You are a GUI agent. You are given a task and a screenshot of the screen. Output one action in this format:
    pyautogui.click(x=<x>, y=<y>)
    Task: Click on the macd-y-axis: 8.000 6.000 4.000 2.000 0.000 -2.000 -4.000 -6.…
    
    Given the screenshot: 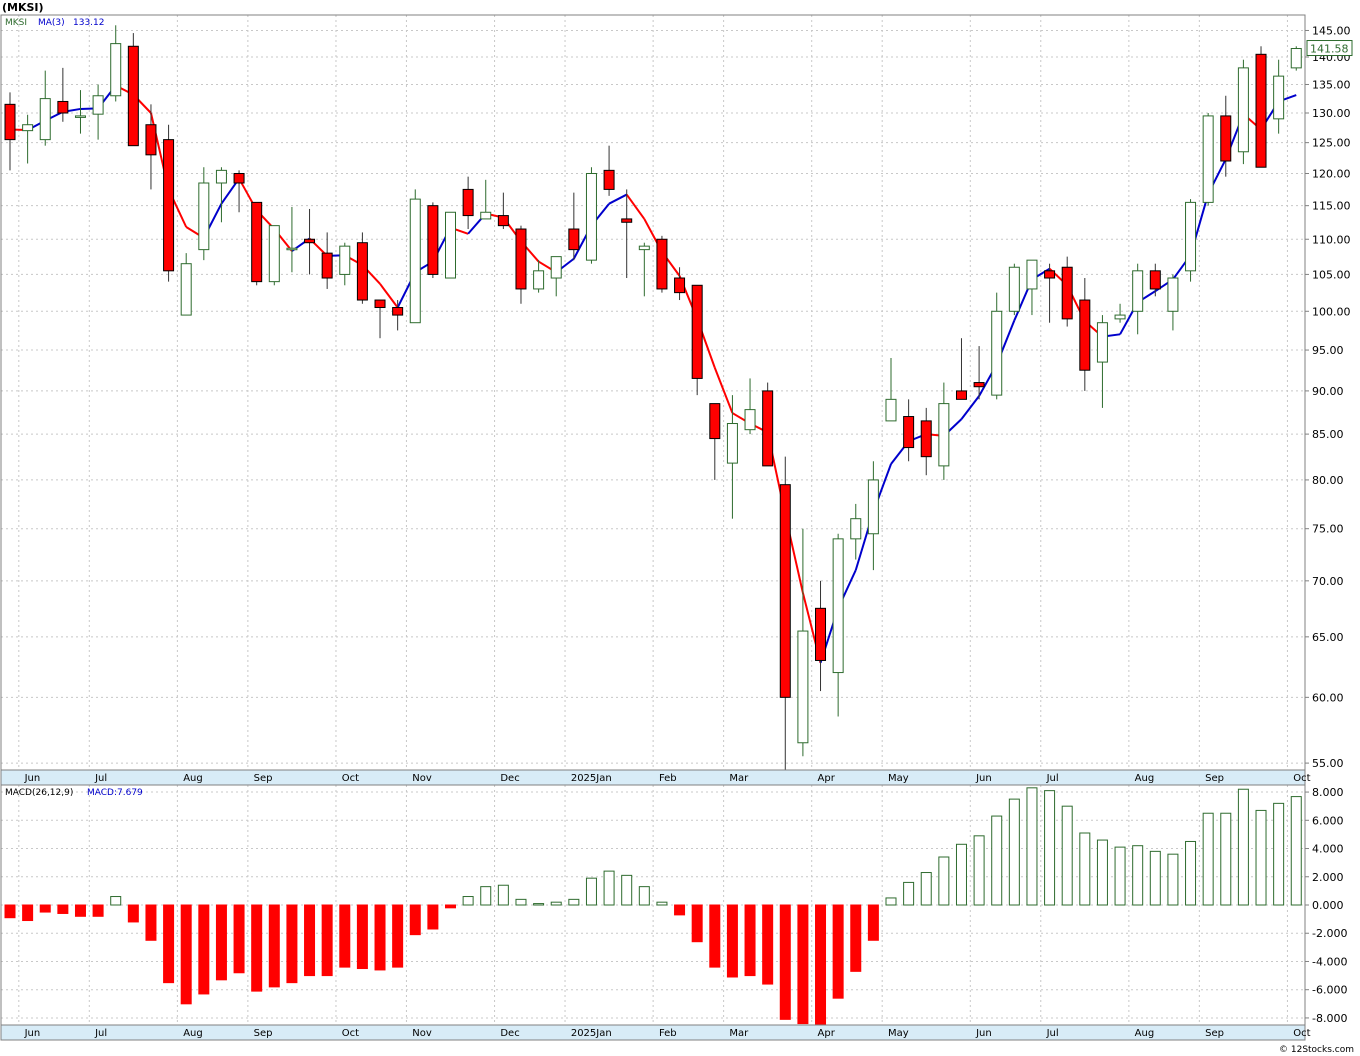 What is the action you would take?
    pyautogui.click(x=1326, y=905)
    